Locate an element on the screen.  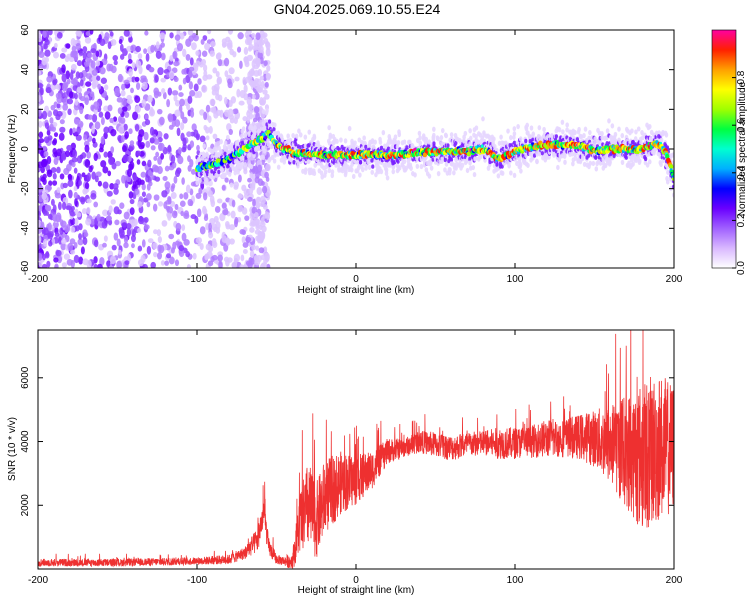
spectrogram-ridge-band is located at coordinates (626, 157).